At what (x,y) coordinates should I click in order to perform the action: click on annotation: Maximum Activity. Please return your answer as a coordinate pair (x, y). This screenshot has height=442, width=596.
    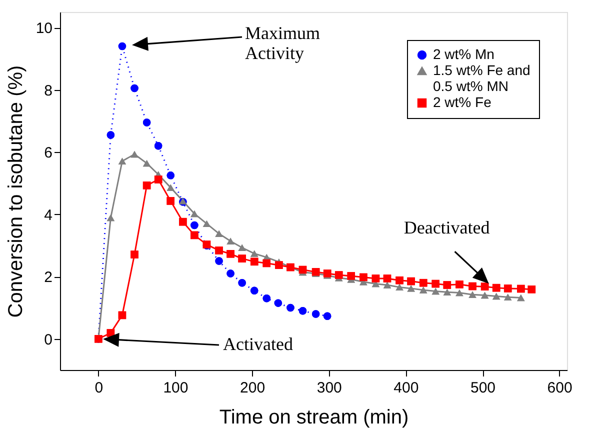
    Looking at the image, I should click on (282, 43).